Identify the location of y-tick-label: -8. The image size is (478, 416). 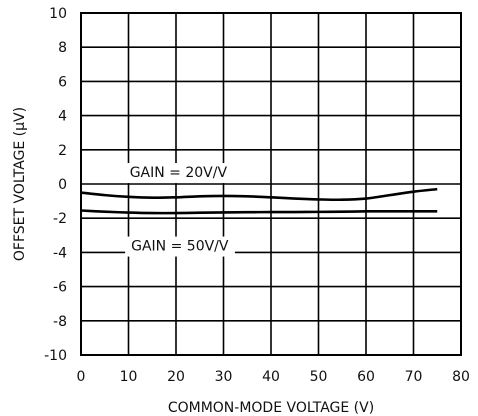
(60, 322).